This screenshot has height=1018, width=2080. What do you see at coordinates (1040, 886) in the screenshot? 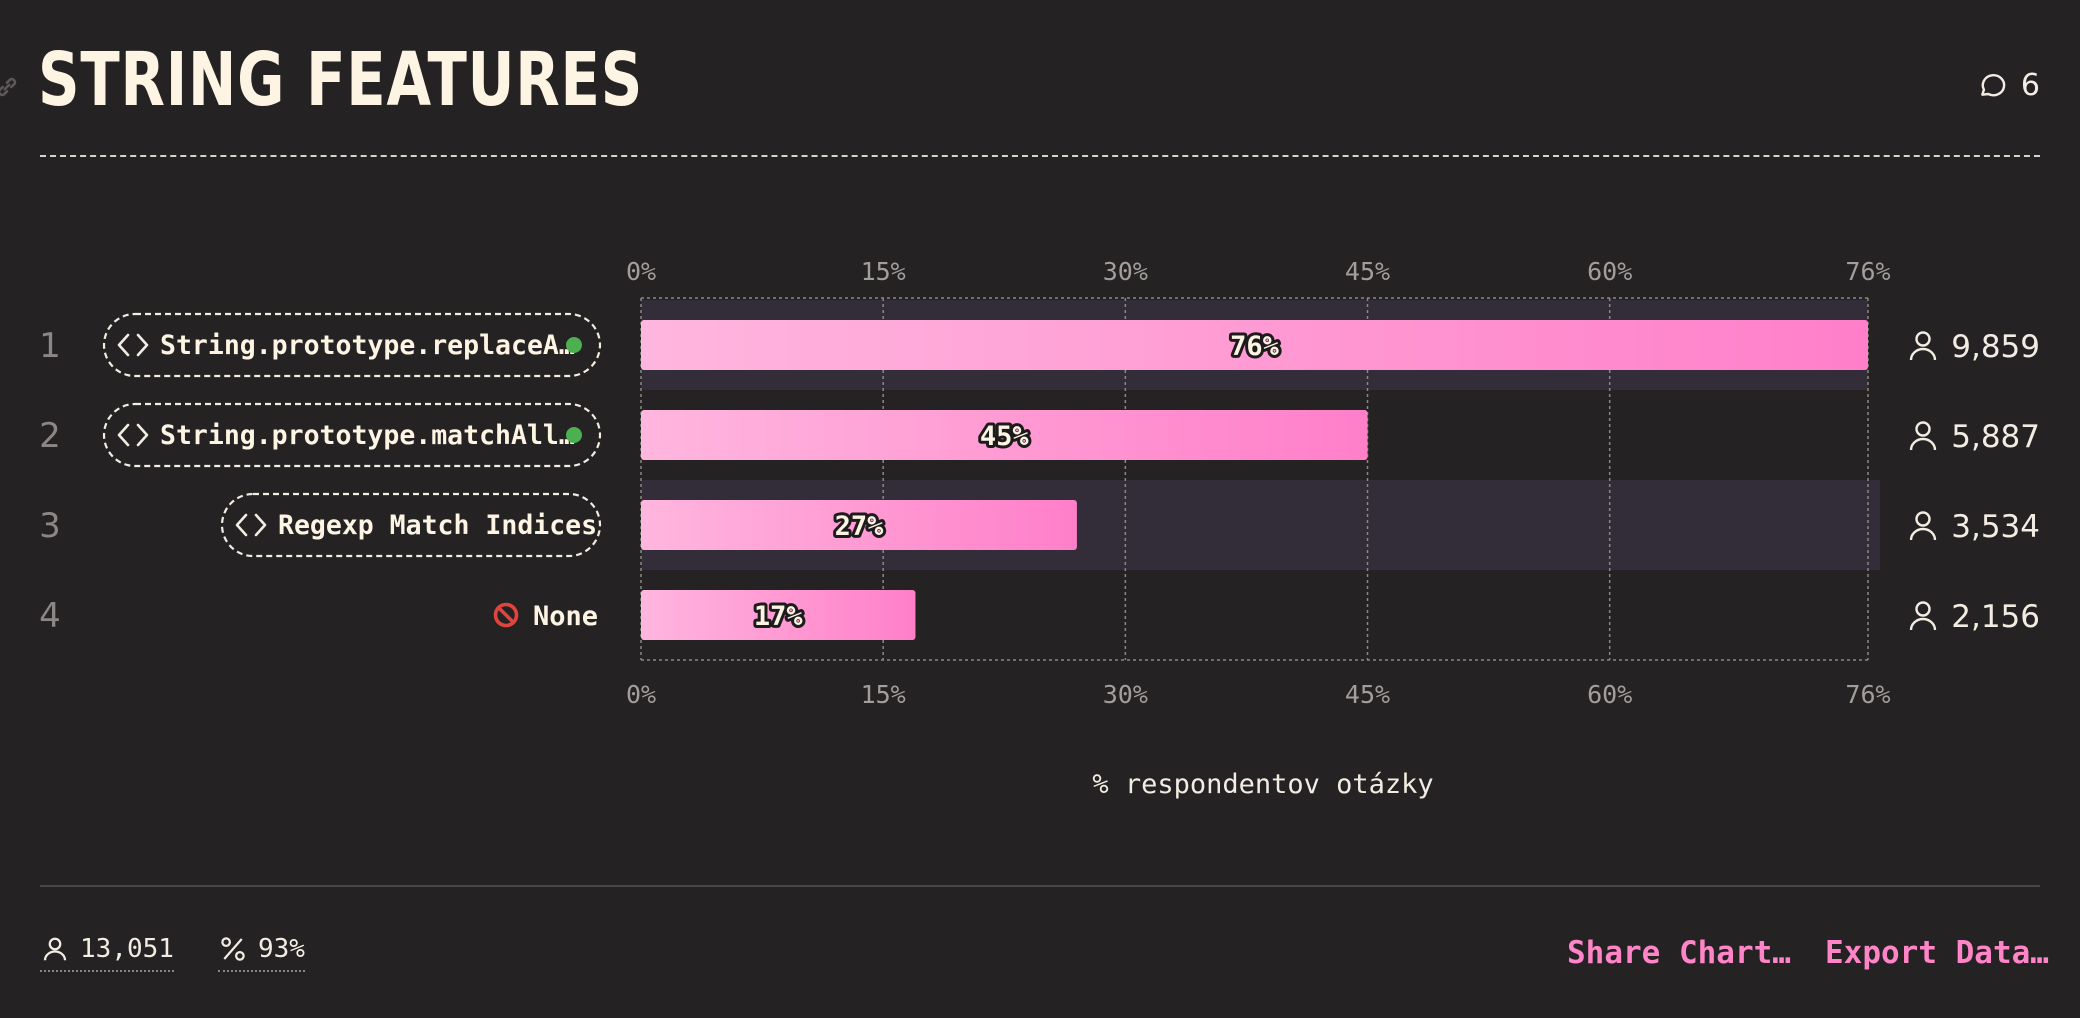
I see `footer-divider` at bounding box center [1040, 886].